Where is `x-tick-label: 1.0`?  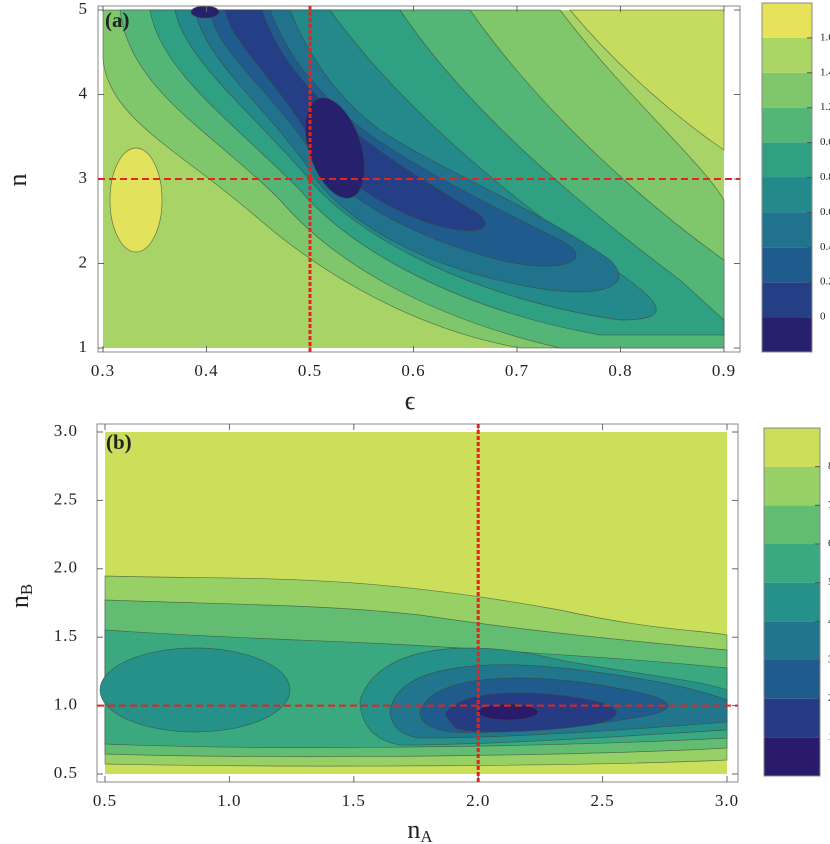
x-tick-label: 1.0 is located at coordinates (229, 800).